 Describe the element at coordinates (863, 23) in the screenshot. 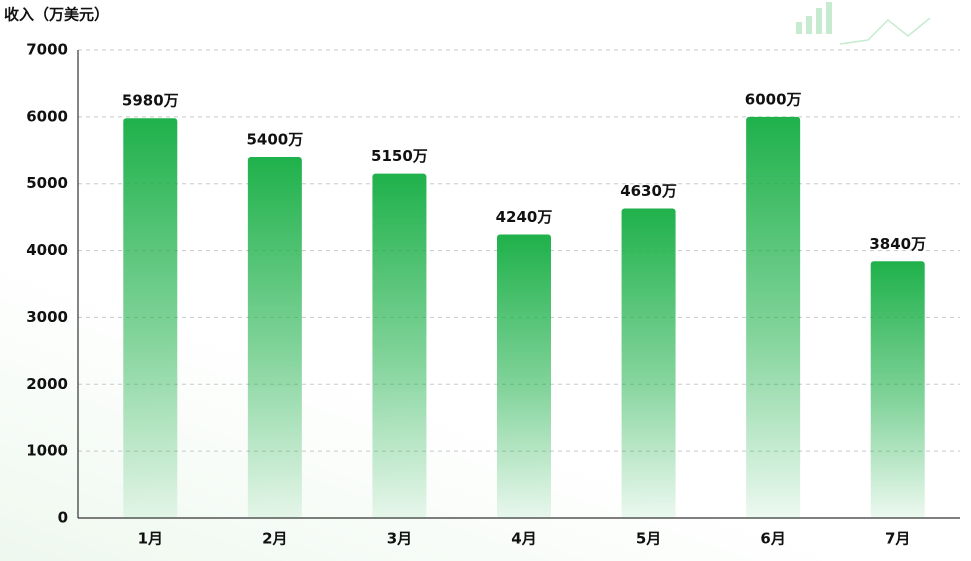

I see `decoration` at that location.